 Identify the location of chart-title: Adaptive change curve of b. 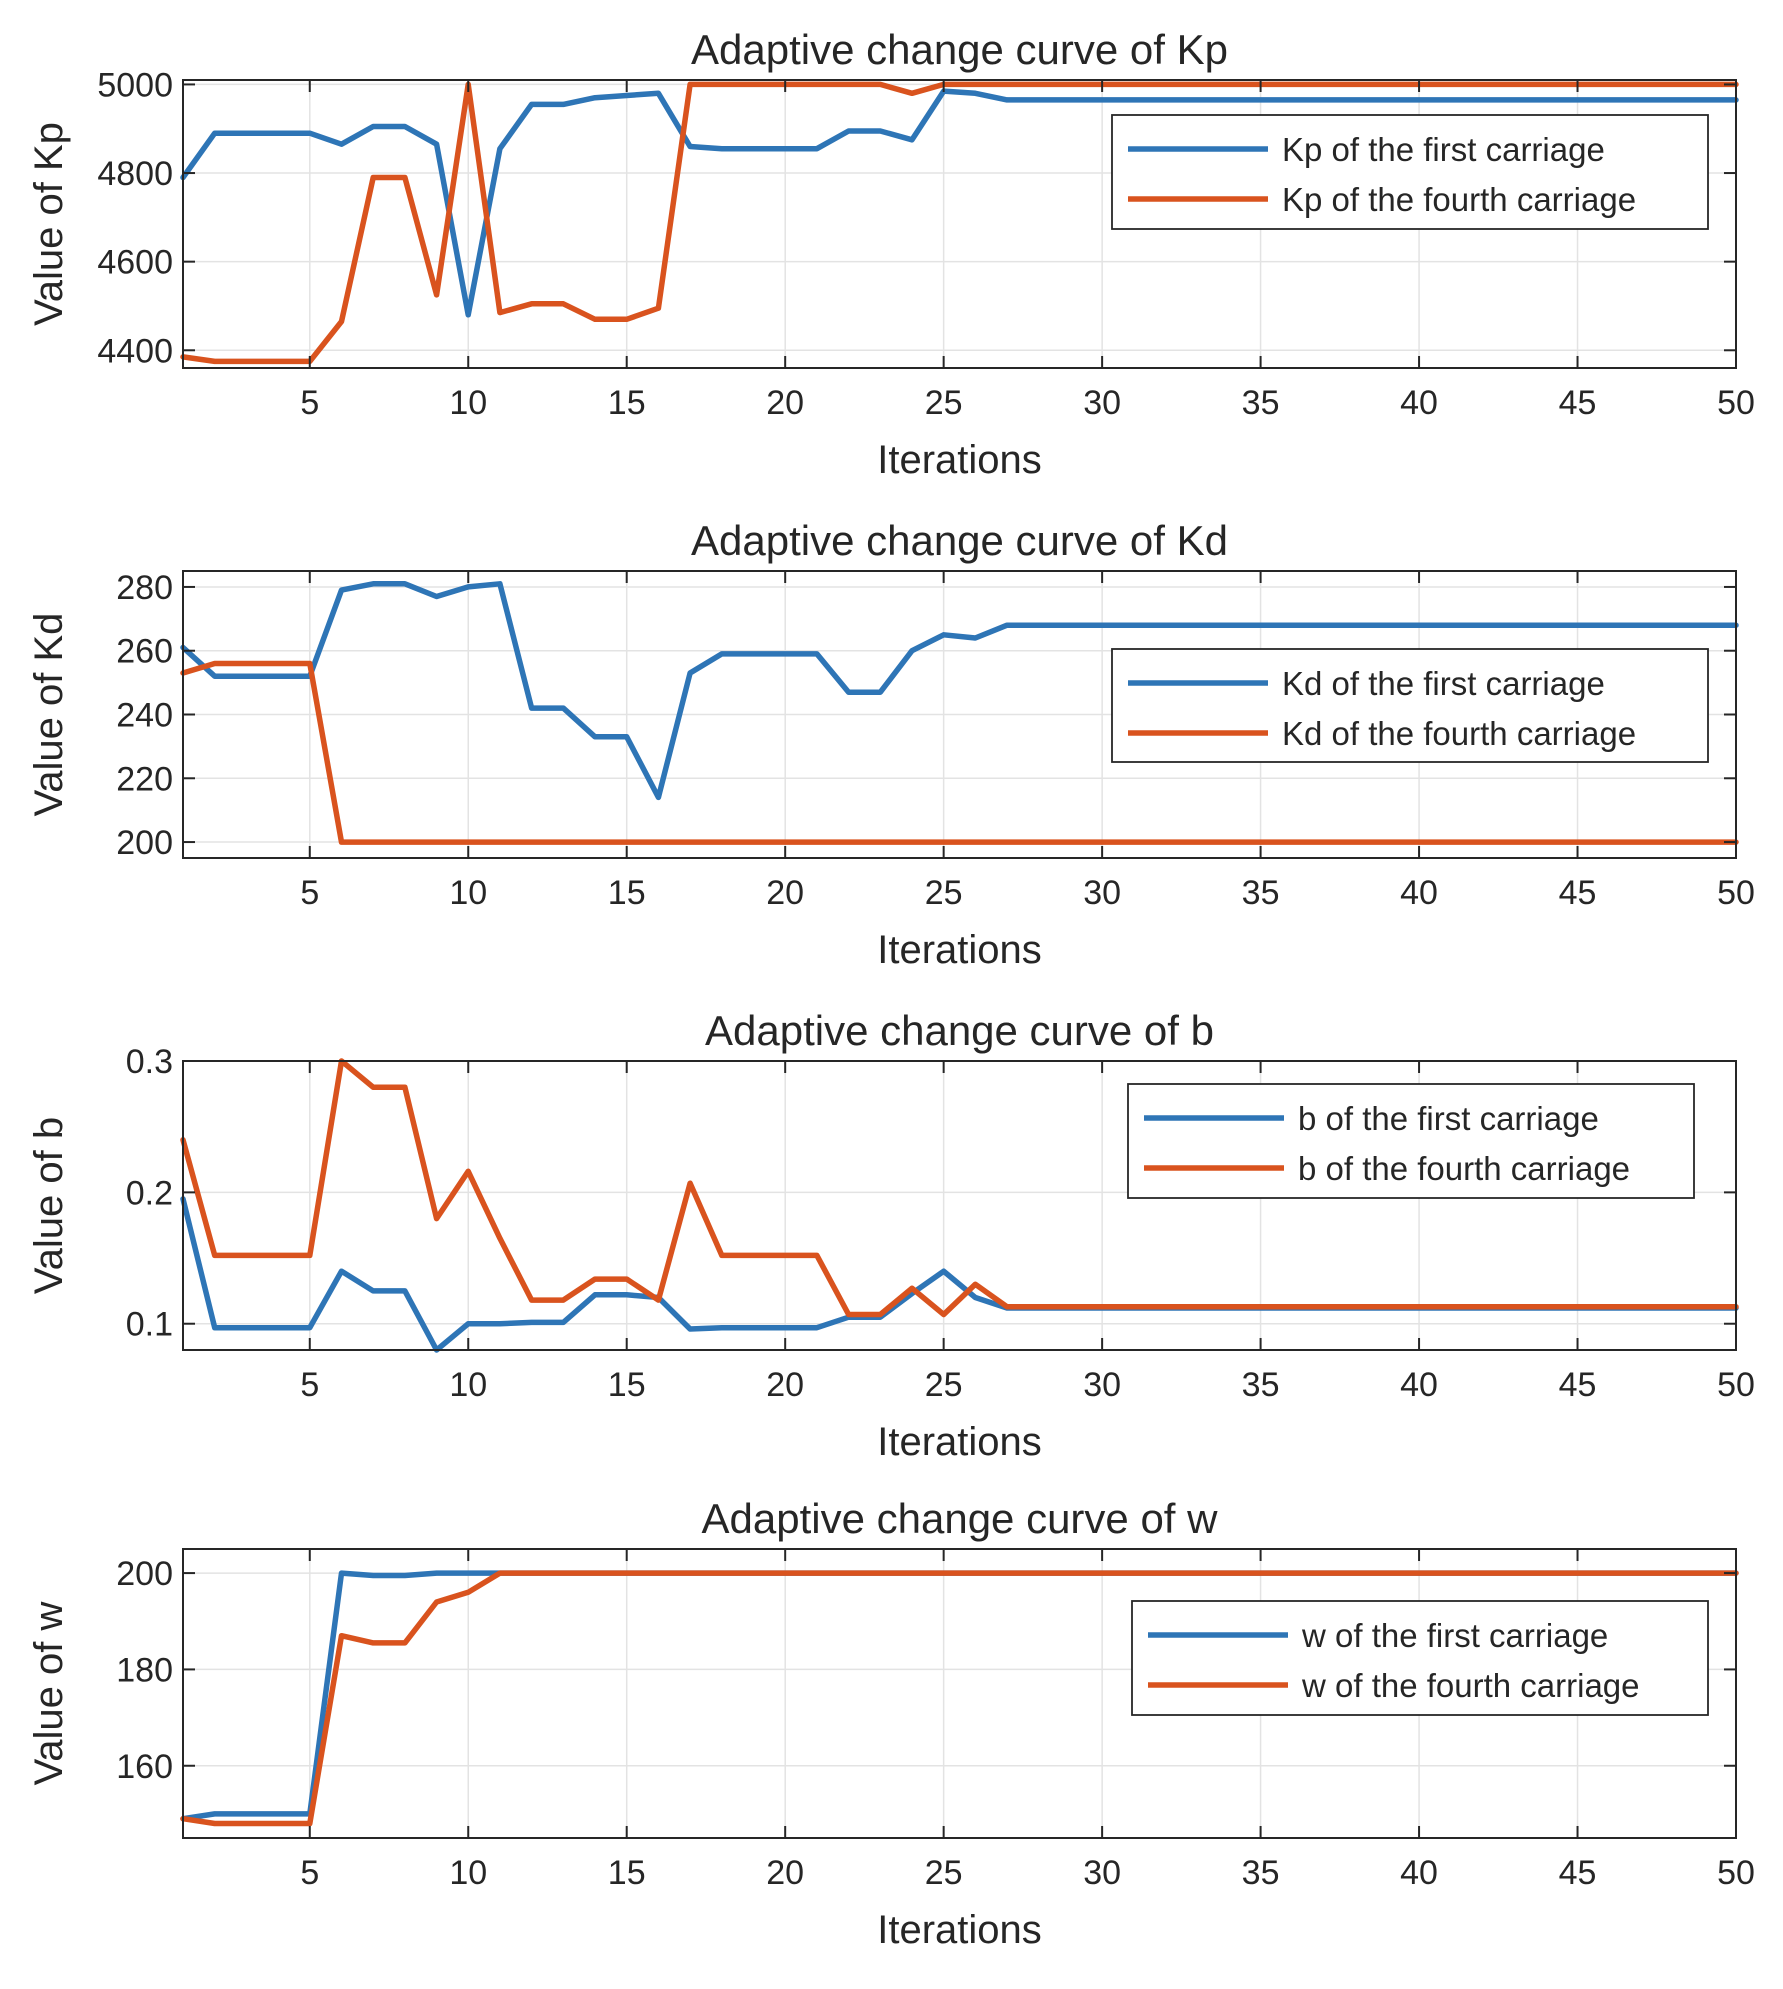
(959, 1030).